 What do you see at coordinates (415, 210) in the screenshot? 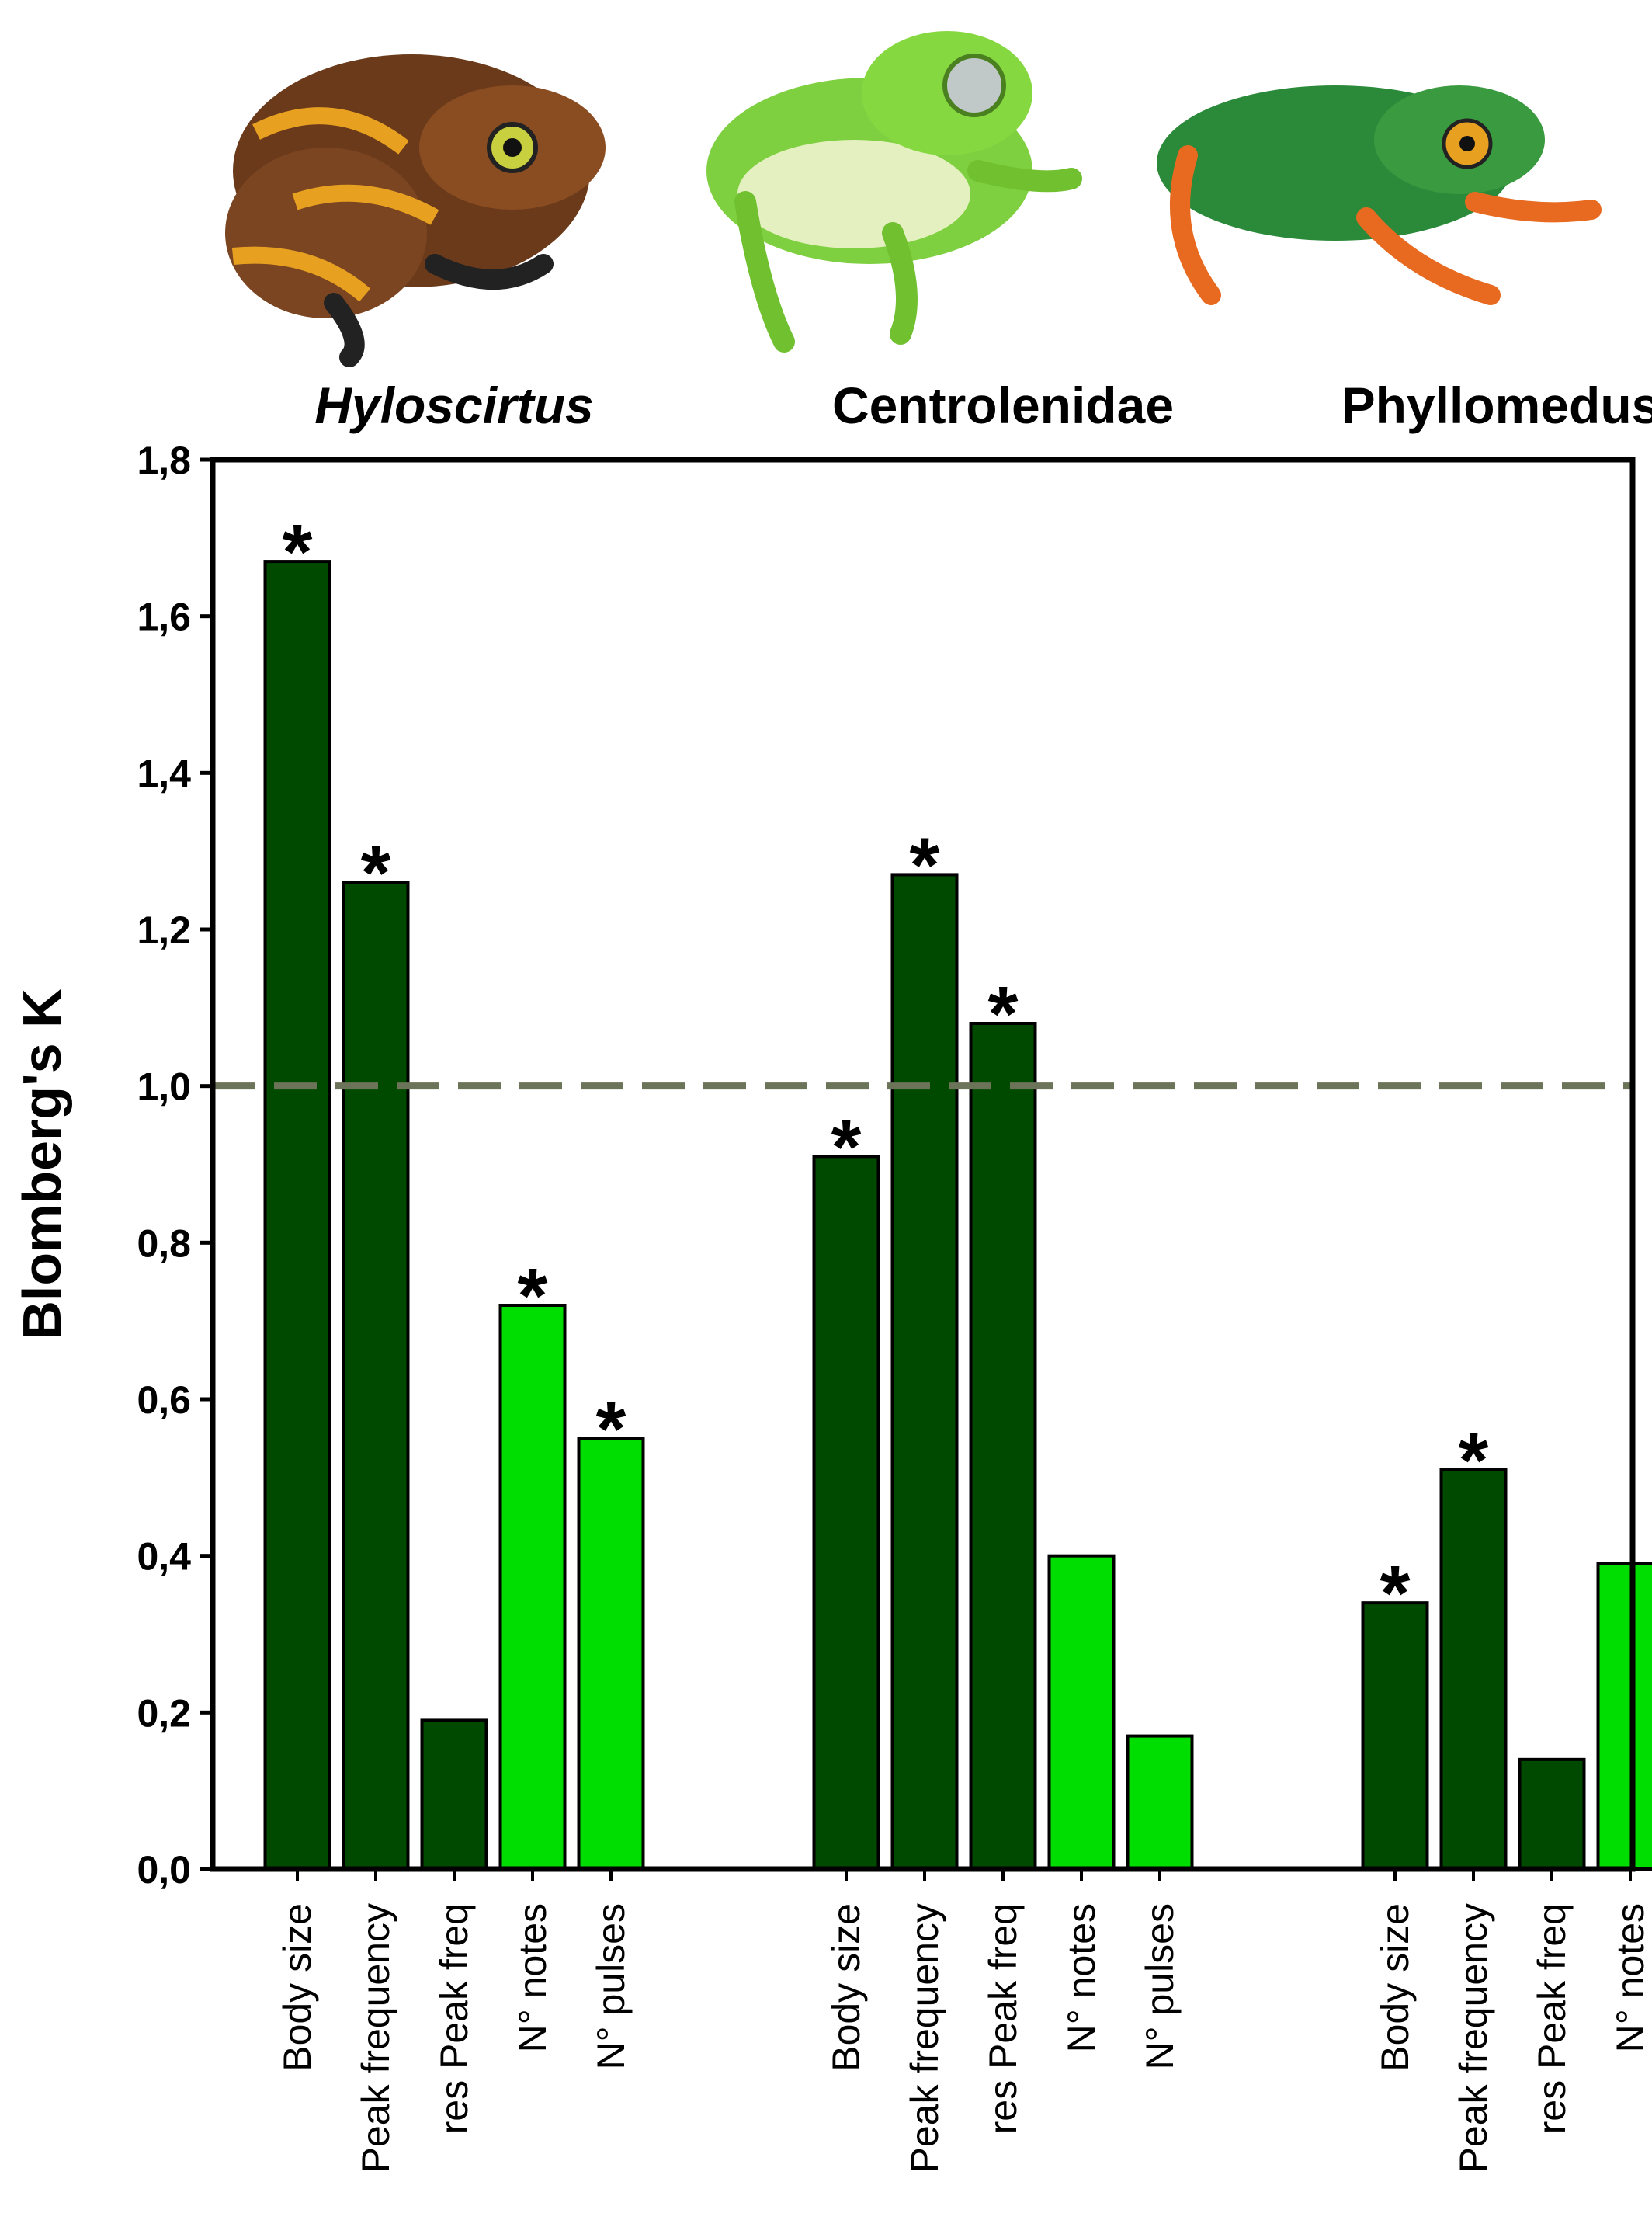
I see `frog-hyloscirtus` at bounding box center [415, 210].